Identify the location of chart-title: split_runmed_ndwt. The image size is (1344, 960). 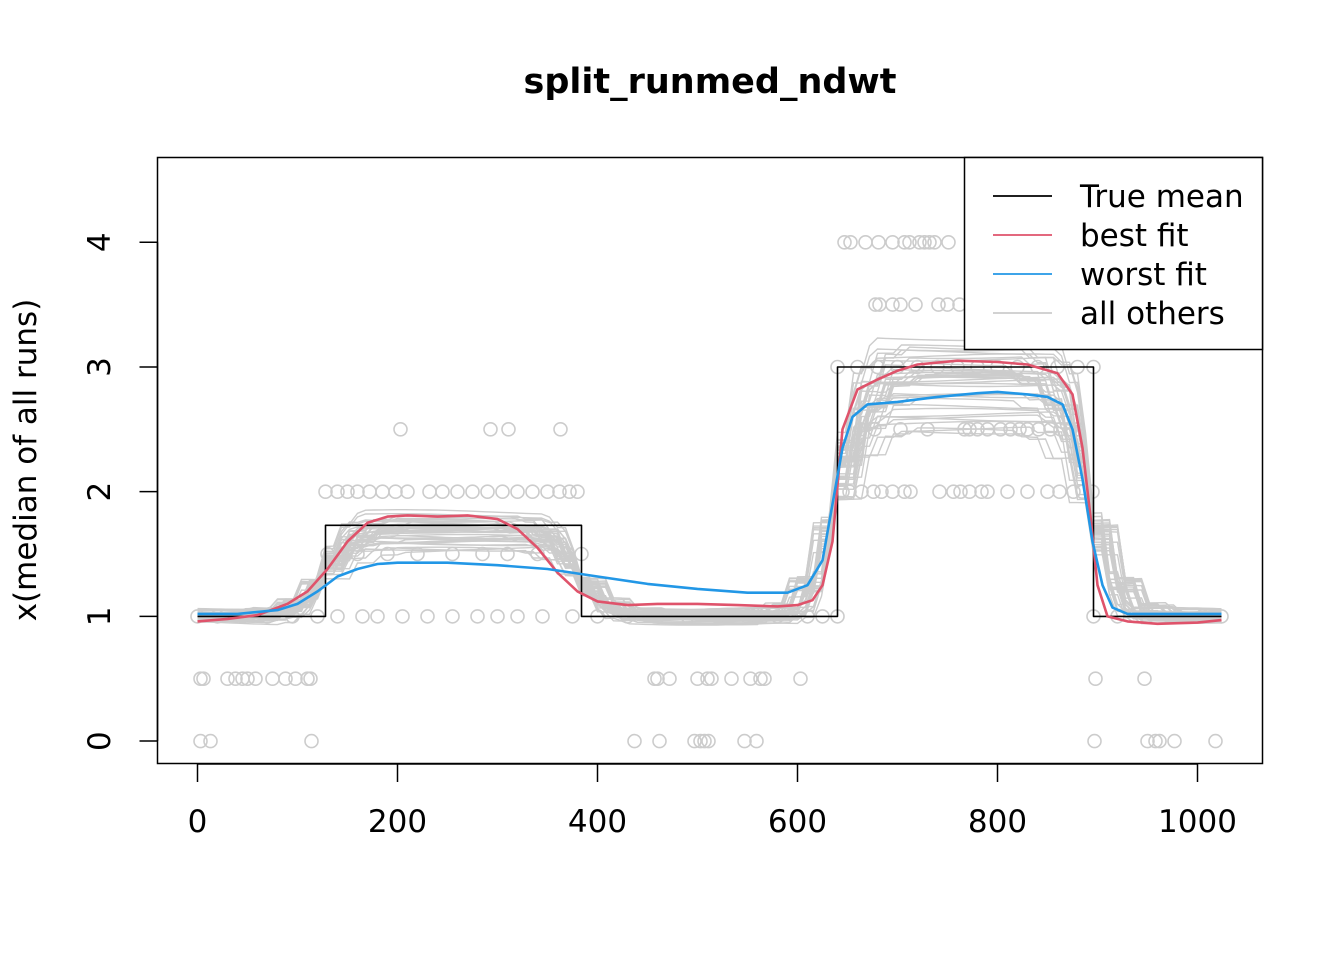
(709, 82).